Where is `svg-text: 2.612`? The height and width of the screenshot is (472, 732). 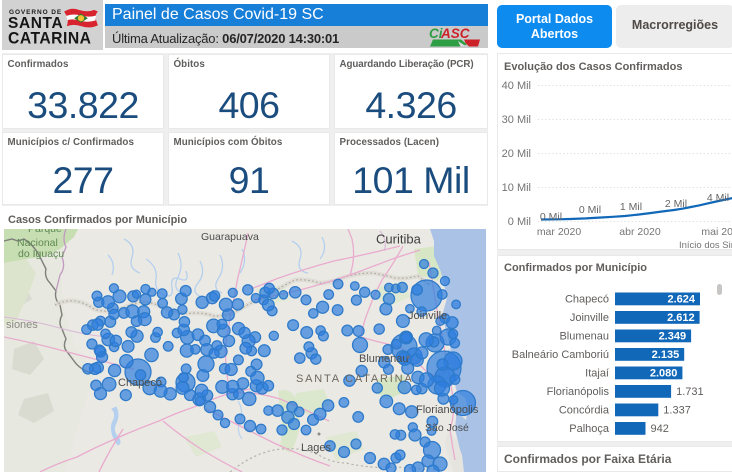
svg-text: 2.612 is located at coordinates (681, 318).